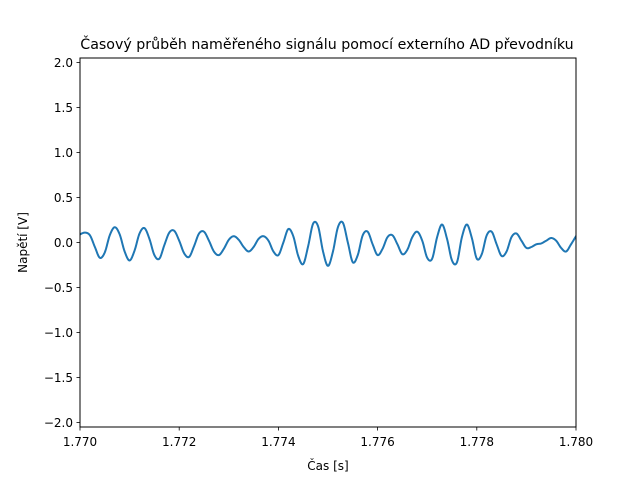 This screenshot has height=480, width=640. What do you see at coordinates (58, 378) in the screenshot?
I see `y-tick-label: −1.5` at bounding box center [58, 378].